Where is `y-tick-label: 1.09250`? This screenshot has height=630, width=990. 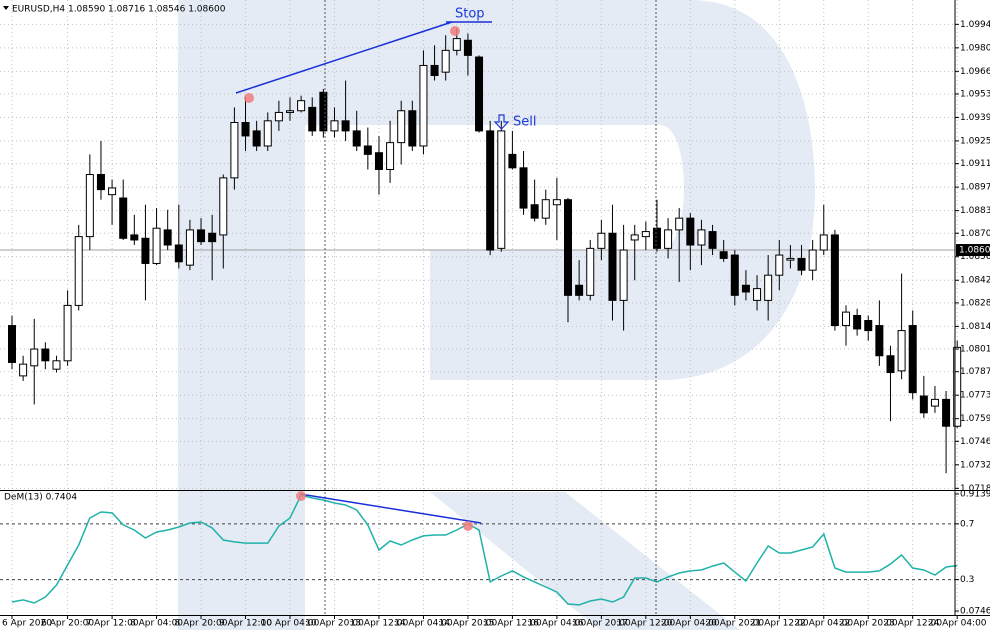
y-tick-label: 1.09250 is located at coordinates (975, 141).